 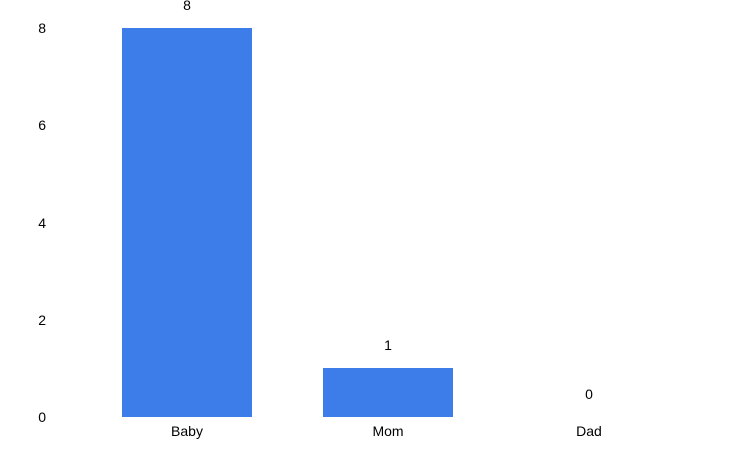 What do you see at coordinates (589, 431) in the screenshot?
I see `category-label: Dad` at bounding box center [589, 431].